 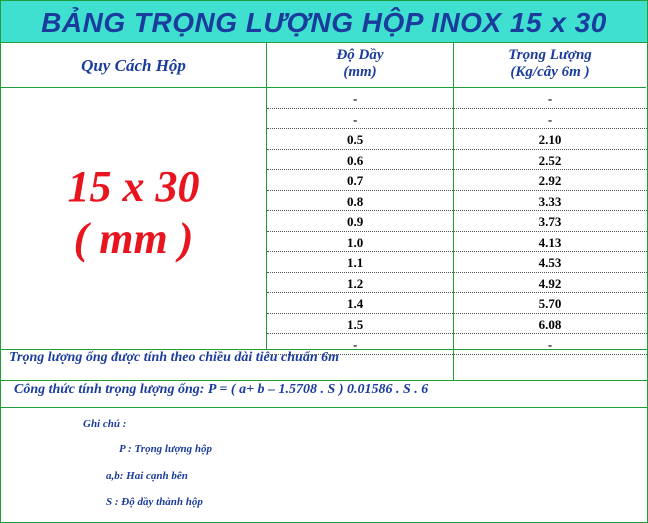 I want to click on thickness-cell: 0.7, so click(x=355, y=180).